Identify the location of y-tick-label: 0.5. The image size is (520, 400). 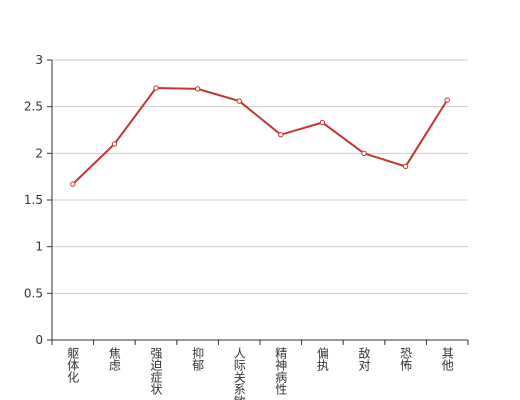
(33, 293).